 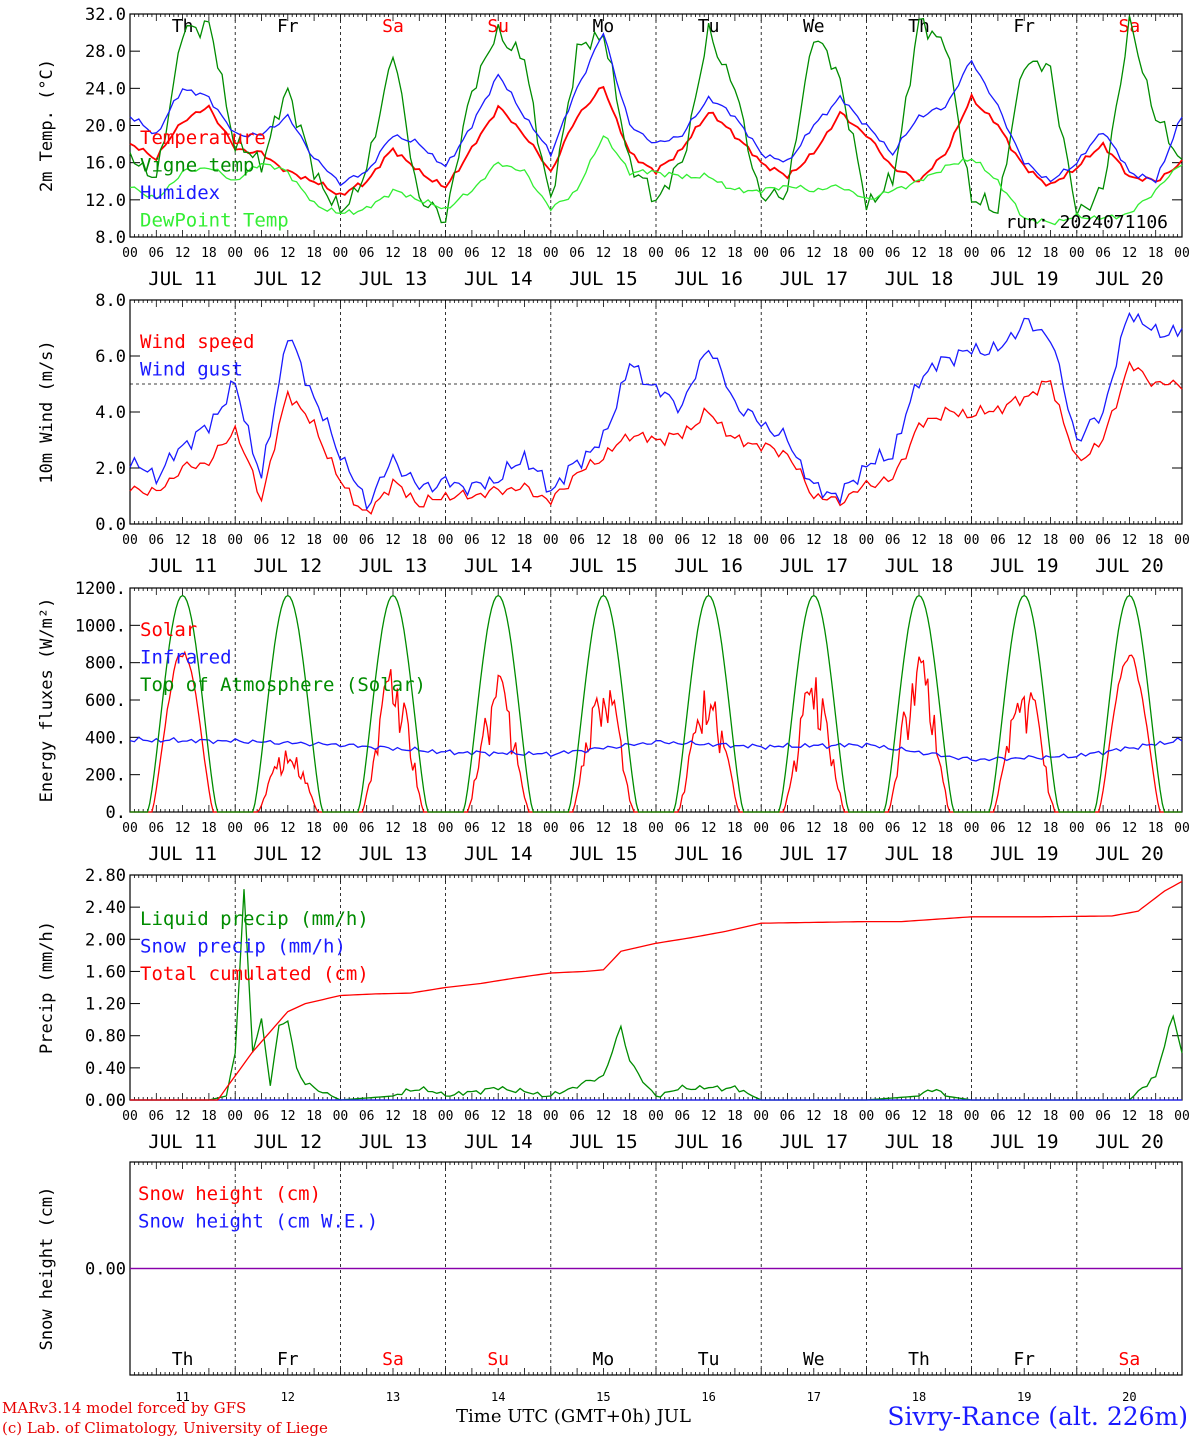 I want to click on y-tick-label: 0.00, so click(x=105, y=1101).